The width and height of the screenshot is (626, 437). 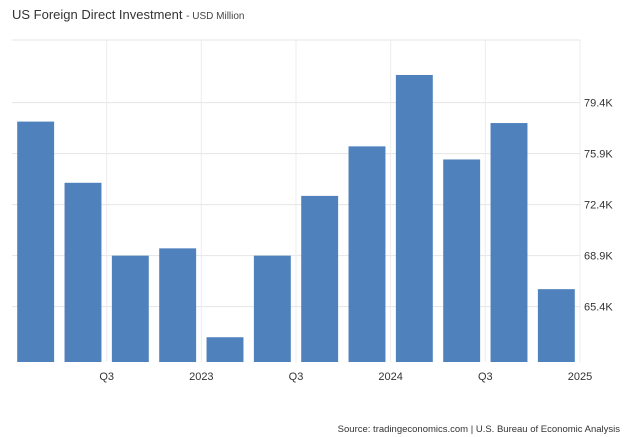 What do you see at coordinates (598, 257) in the screenshot?
I see `y-tick-label: 68.9K` at bounding box center [598, 257].